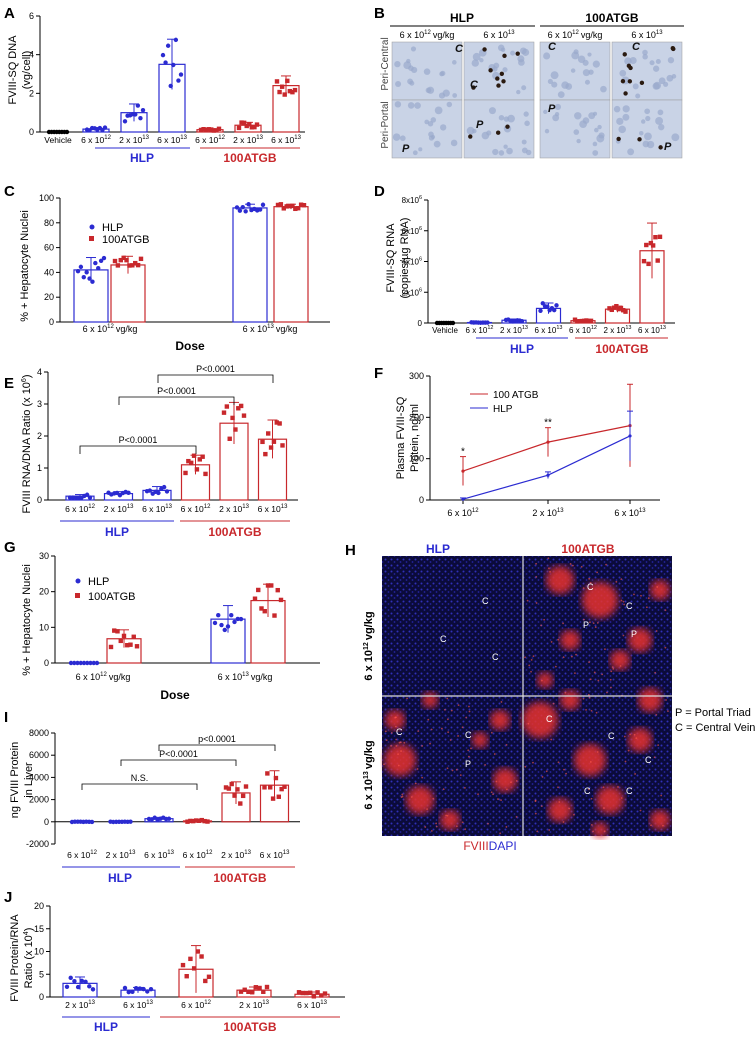 The height and width of the screenshot is (1041, 756). What do you see at coordinates (49, 297) in the screenshot?
I see `c-ytick-label-1: 20` at bounding box center [49, 297].